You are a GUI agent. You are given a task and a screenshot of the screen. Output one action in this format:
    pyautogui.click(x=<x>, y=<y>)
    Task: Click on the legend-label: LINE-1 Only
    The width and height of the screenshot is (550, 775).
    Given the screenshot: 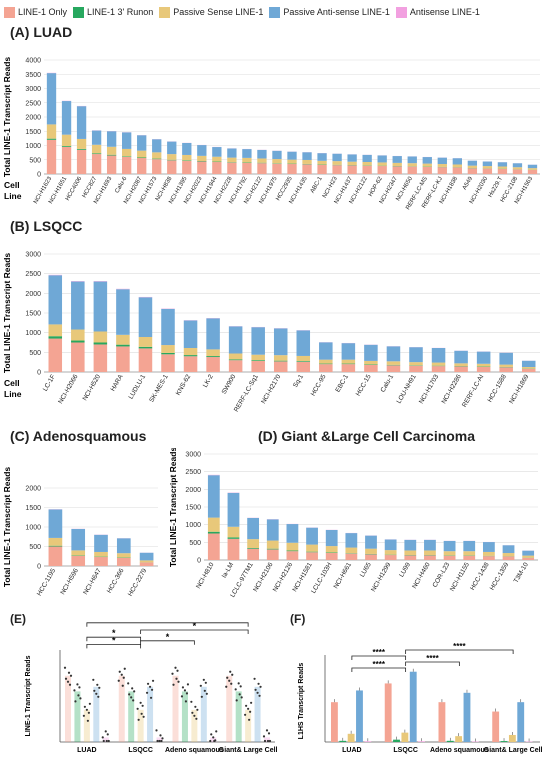 What is the action you would take?
    pyautogui.click(x=43, y=12)
    